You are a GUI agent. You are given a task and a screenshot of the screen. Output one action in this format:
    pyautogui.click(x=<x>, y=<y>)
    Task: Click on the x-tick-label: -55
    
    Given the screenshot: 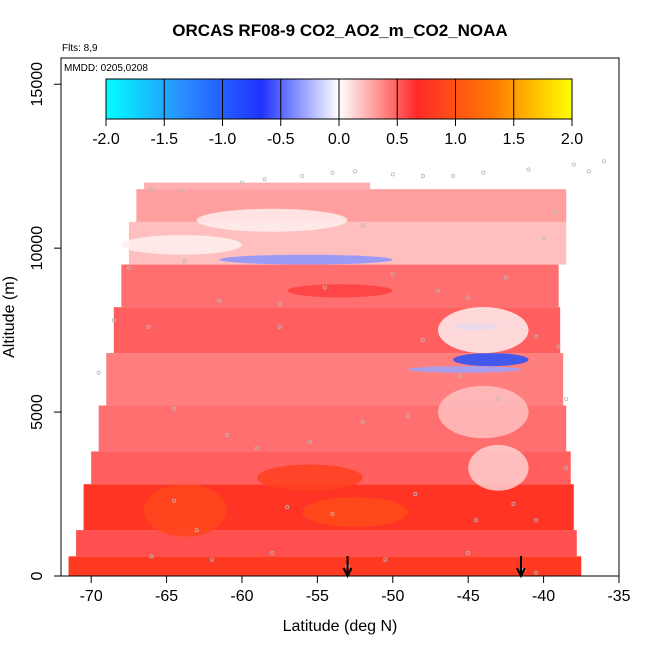 What is the action you would take?
    pyautogui.click(x=317, y=596)
    